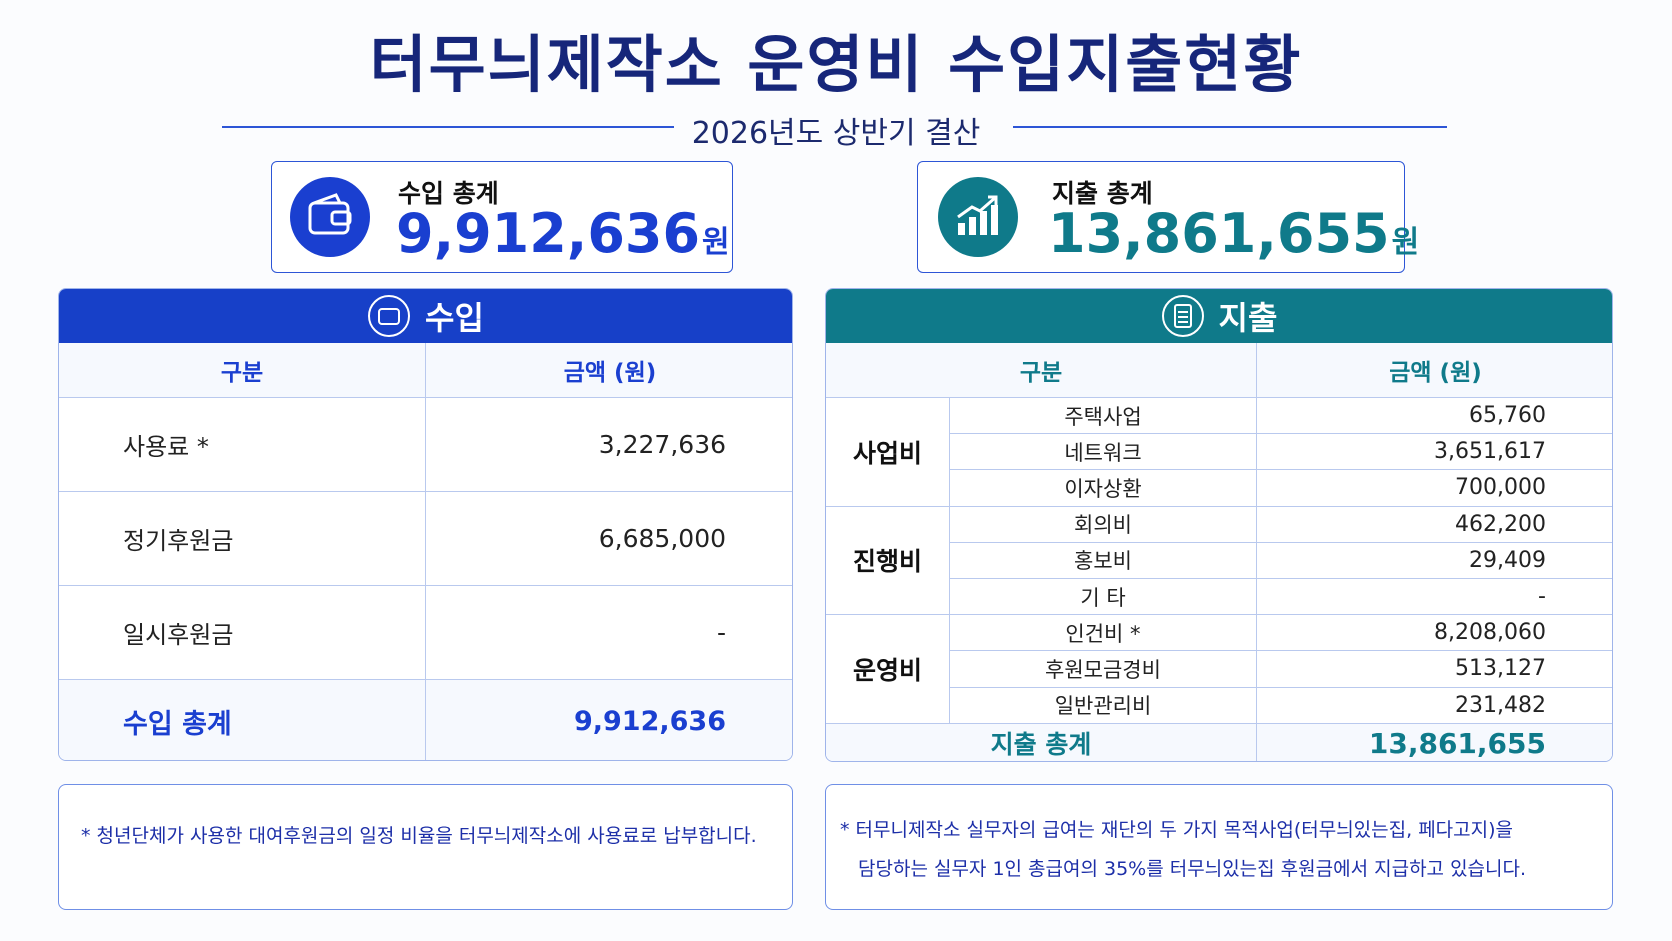 The image size is (1672, 941). Describe the element at coordinates (1434, 669) in the screenshot. I see `item-amount: 513,127` at that location.